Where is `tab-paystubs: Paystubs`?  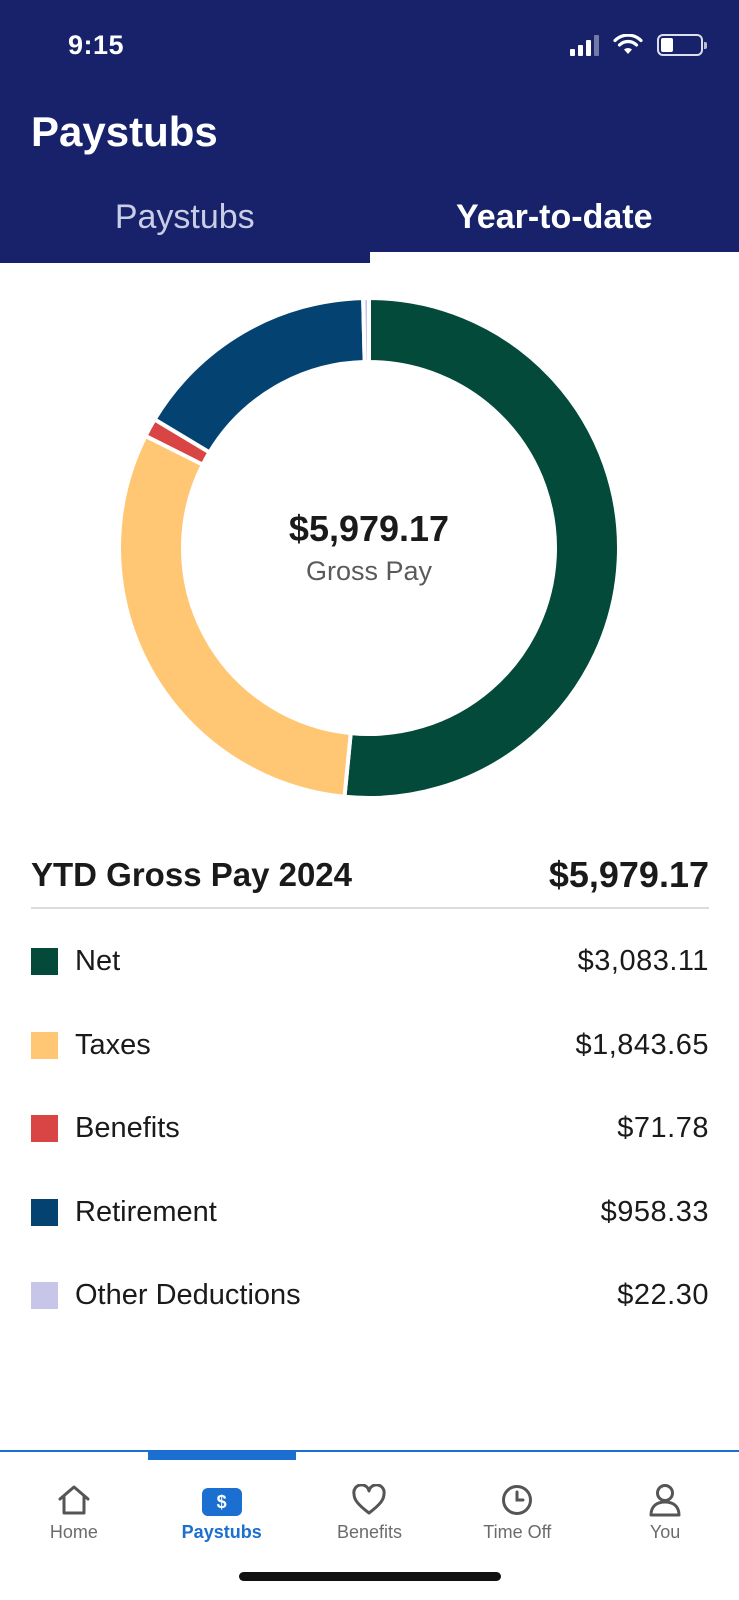
tab-paystubs: Paystubs is located at coordinates (184, 217).